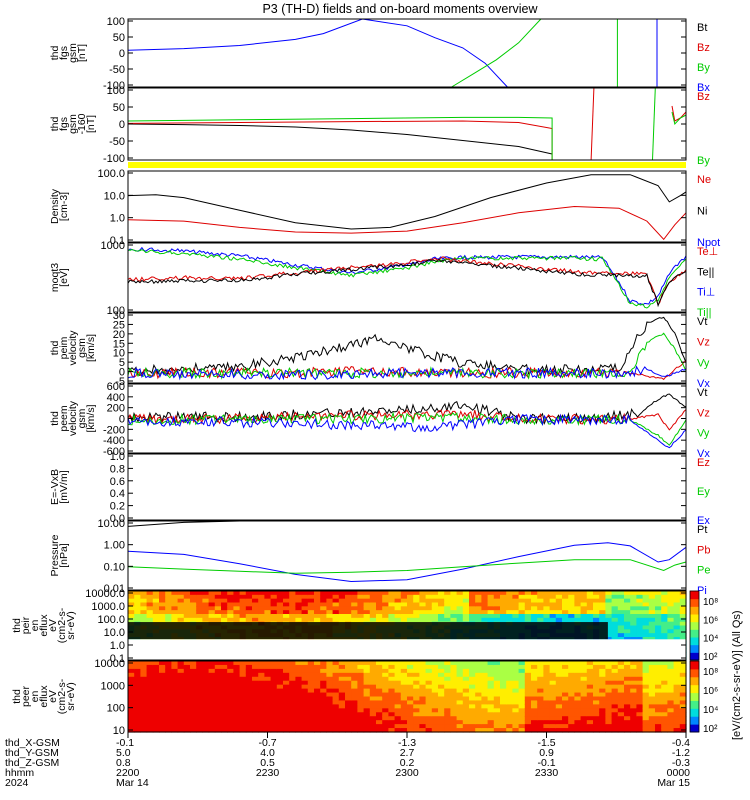 The height and width of the screenshot is (800, 750). Describe the element at coordinates (114, 546) in the screenshot. I see `y-tick-label: 1.00` at that location.